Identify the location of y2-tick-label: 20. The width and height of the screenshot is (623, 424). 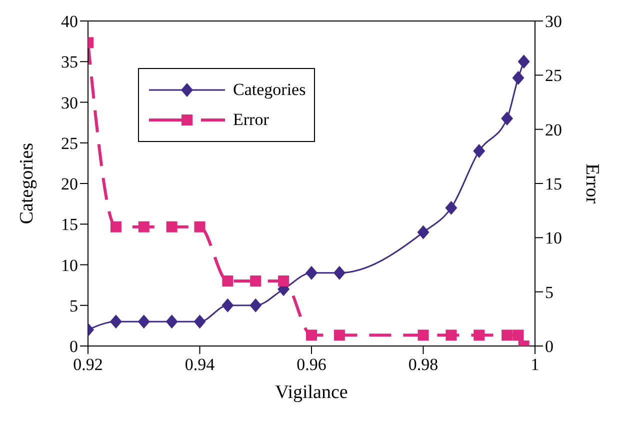
(553, 130).